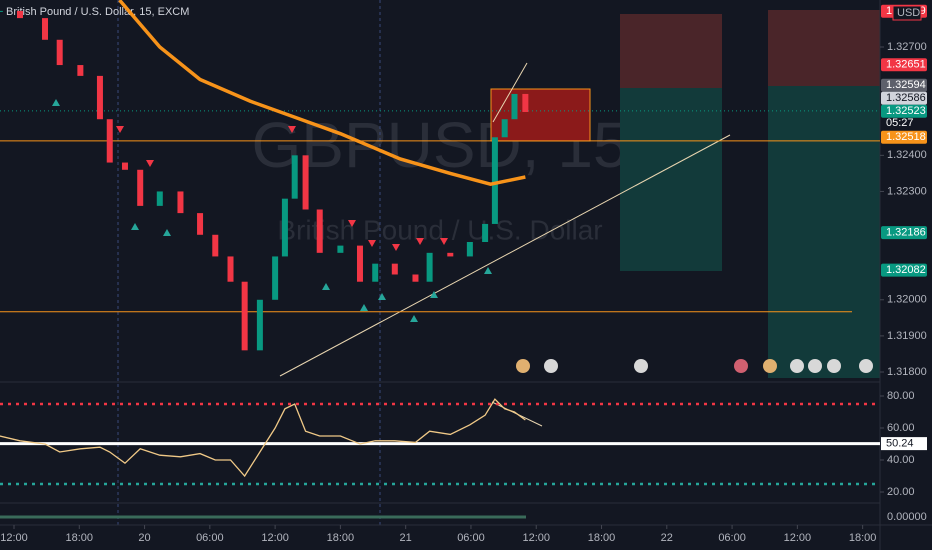 Image resolution: width=932 pixels, height=550 pixels. Describe the element at coordinates (901, 428) in the screenshot. I see `y2-tick-label: 60.00` at that location.